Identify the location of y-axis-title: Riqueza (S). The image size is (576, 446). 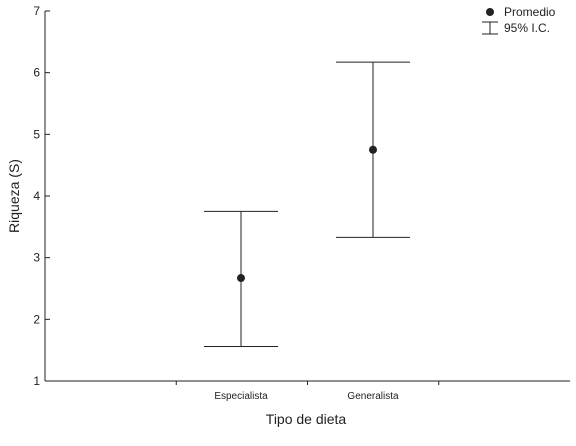
(14, 196).